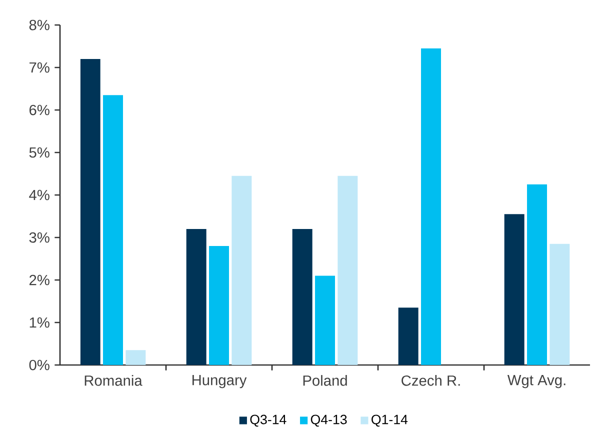  Describe the element at coordinates (390, 420) in the screenshot. I see `legend-label: Q1-14` at that location.